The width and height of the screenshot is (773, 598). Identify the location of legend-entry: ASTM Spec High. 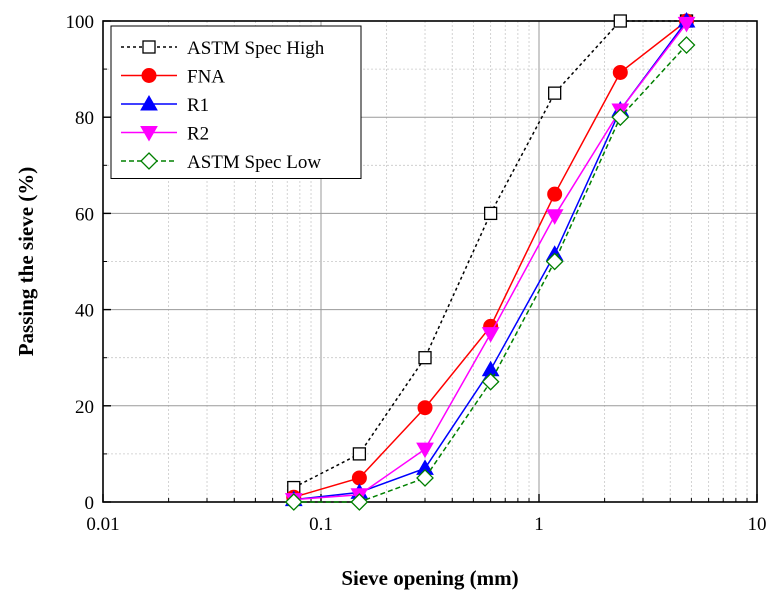
(223, 48).